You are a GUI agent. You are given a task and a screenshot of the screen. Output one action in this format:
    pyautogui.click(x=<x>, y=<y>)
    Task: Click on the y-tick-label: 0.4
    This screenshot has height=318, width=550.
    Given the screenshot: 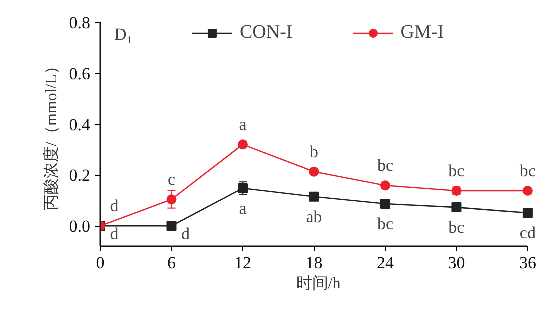 What is the action you would take?
    pyautogui.click(x=80, y=124)
    